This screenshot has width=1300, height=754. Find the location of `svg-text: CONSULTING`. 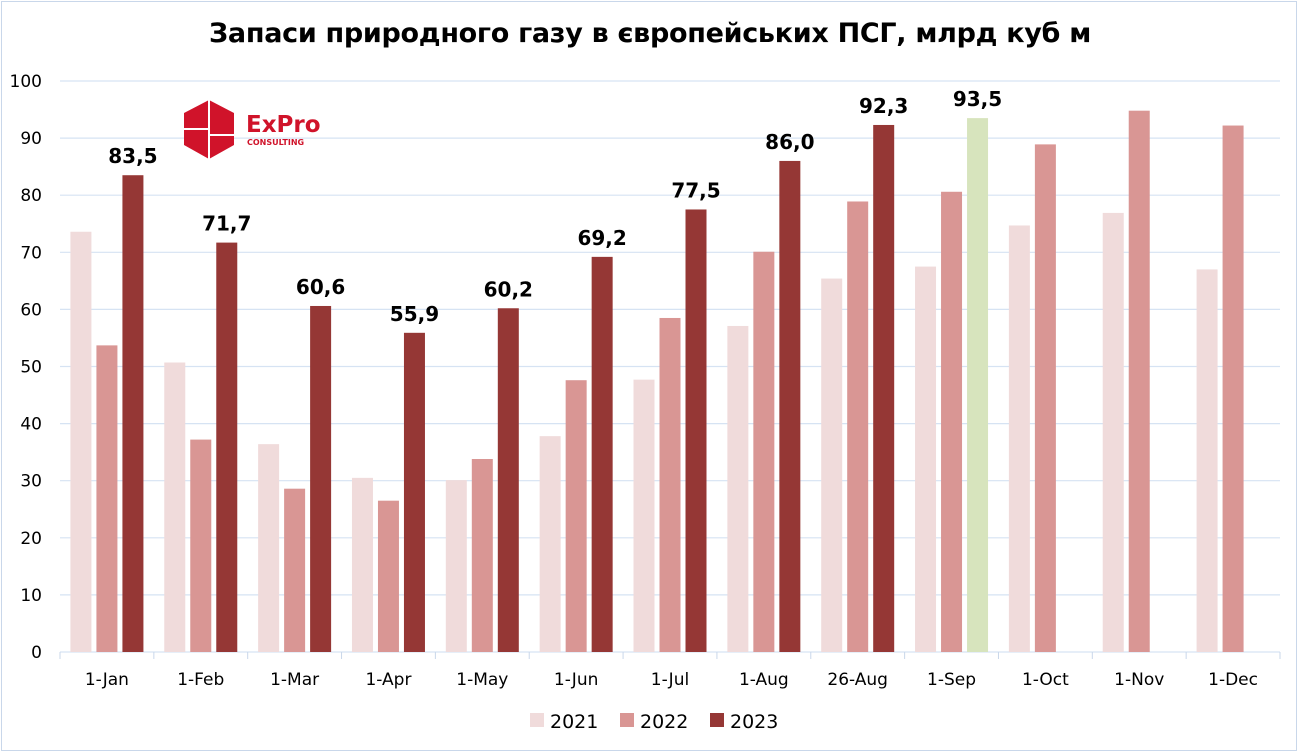

svg-text: CONSULTING is located at coordinates (275, 142).